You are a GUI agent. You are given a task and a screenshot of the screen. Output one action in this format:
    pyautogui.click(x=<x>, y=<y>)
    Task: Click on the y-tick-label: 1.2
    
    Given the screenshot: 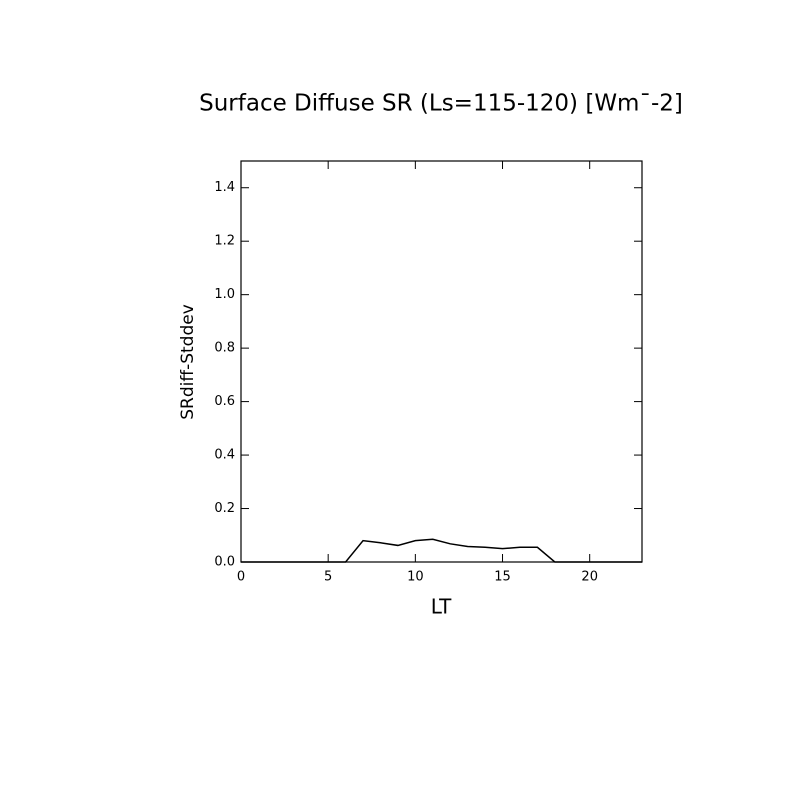 What is the action you would take?
    pyautogui.click(x=224, y=241)
    